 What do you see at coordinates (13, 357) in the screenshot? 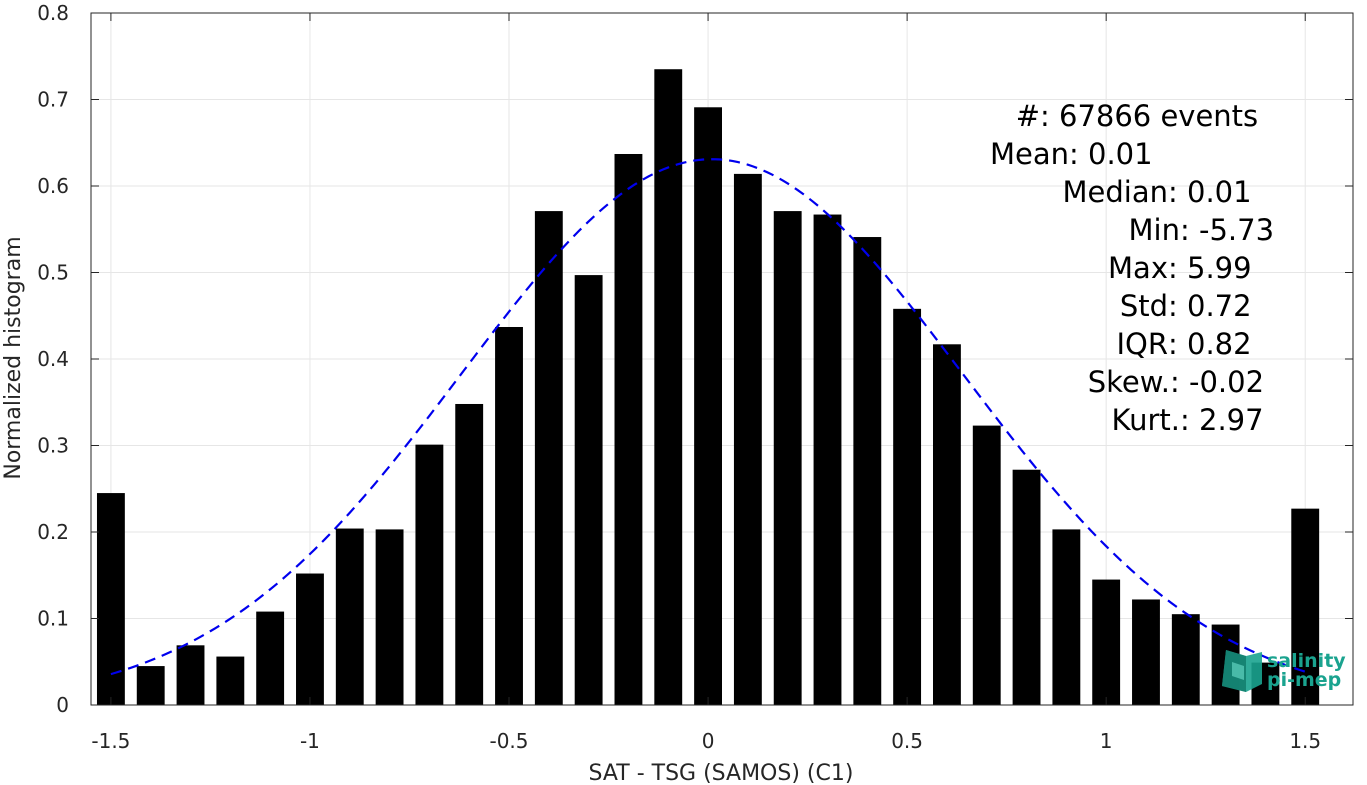
I see `y-axis-label: Normalized histogram` at bounding box center [13, 357].